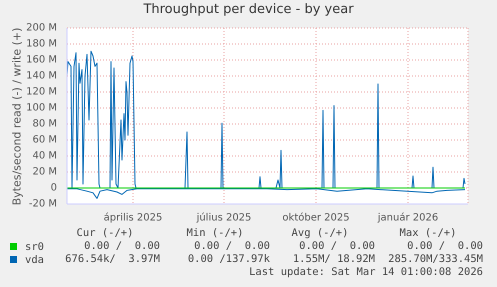 The image size is (497, 287). What do you see at coordinates (42, 204) in the screenshot?
I see `y-tick-label: -20 M` at bounding box center [42, 204].